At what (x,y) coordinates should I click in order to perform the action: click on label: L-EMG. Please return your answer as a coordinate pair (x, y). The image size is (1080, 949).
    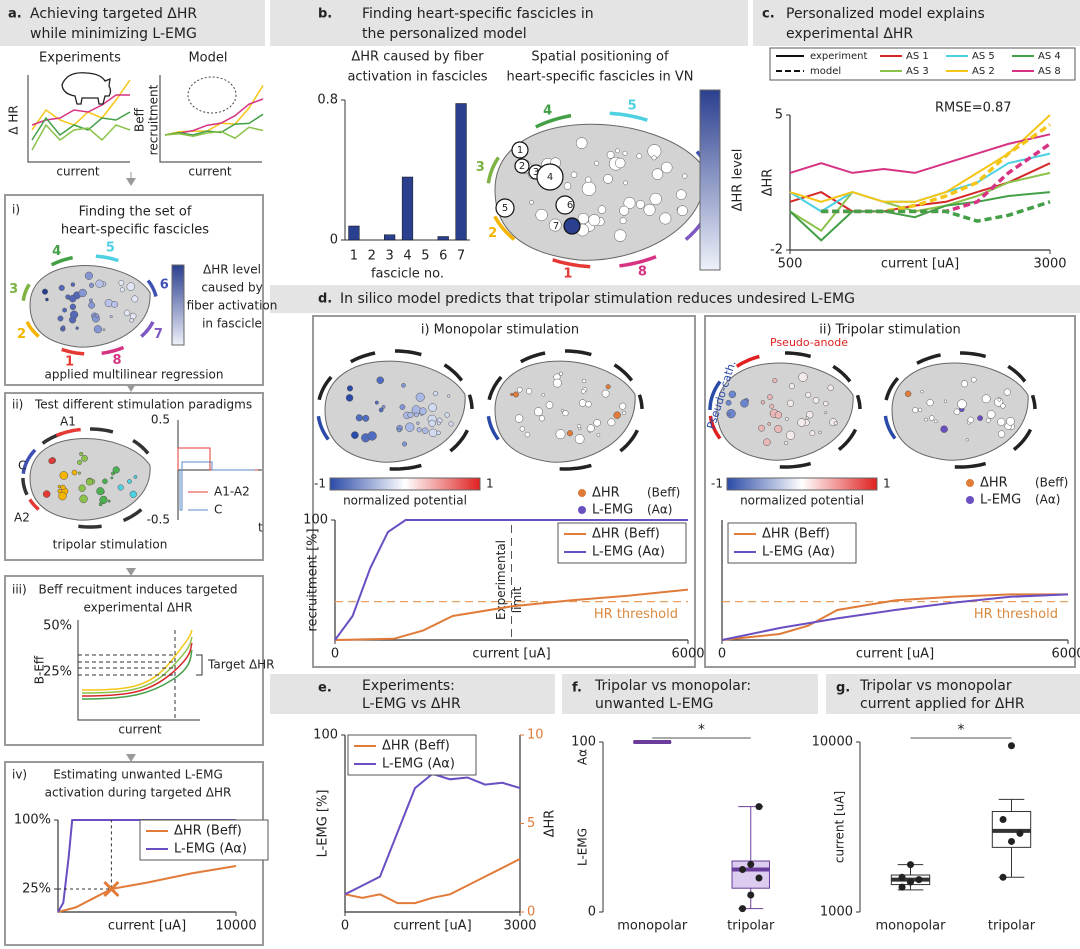
    Looking at the image, I should click on (612, 510).